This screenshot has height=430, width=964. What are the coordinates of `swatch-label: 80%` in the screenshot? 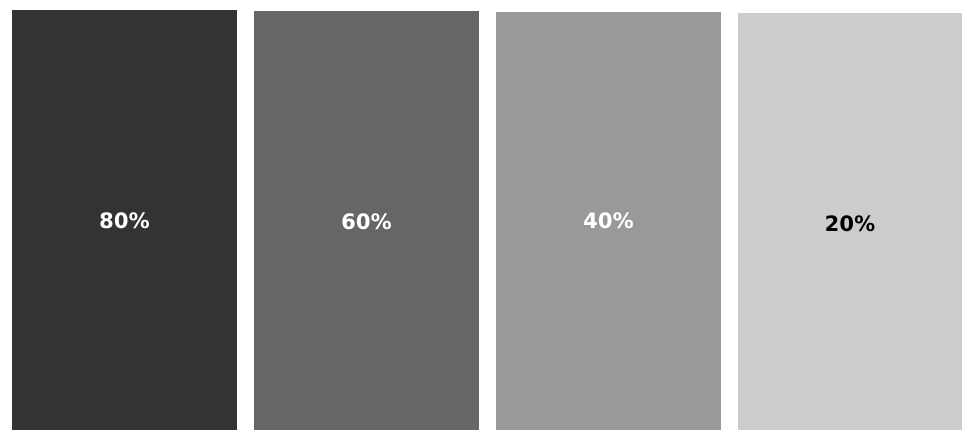 It's located at (124, 221).